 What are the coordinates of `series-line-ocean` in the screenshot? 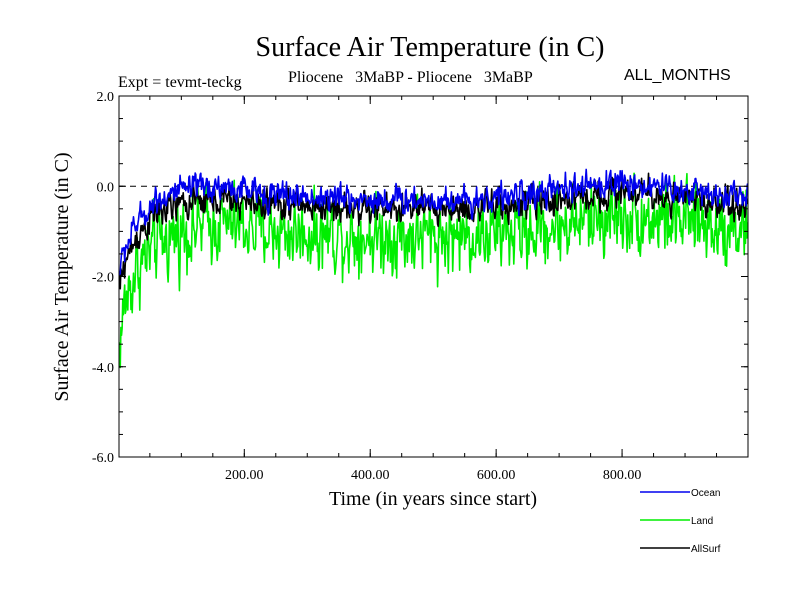 It's located at (433, 222).